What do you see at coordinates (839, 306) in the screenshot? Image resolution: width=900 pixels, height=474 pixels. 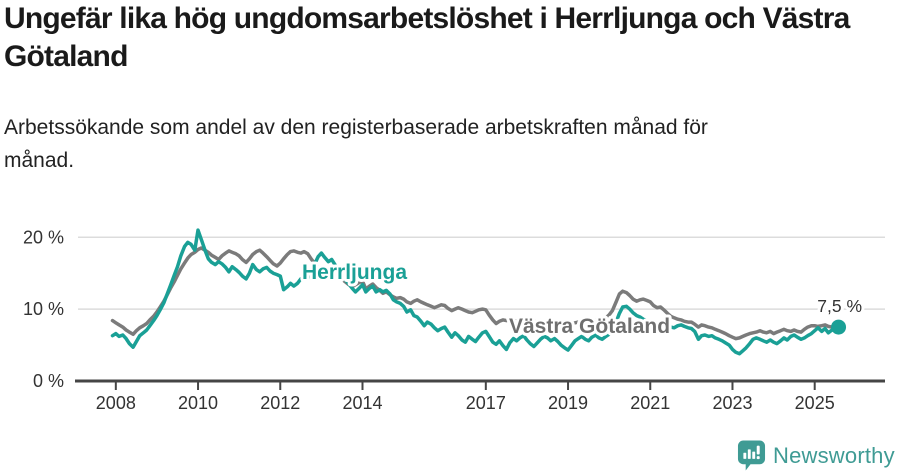 I see `end-value-annotation: 7,5 %` at bounding box center [839, 306].